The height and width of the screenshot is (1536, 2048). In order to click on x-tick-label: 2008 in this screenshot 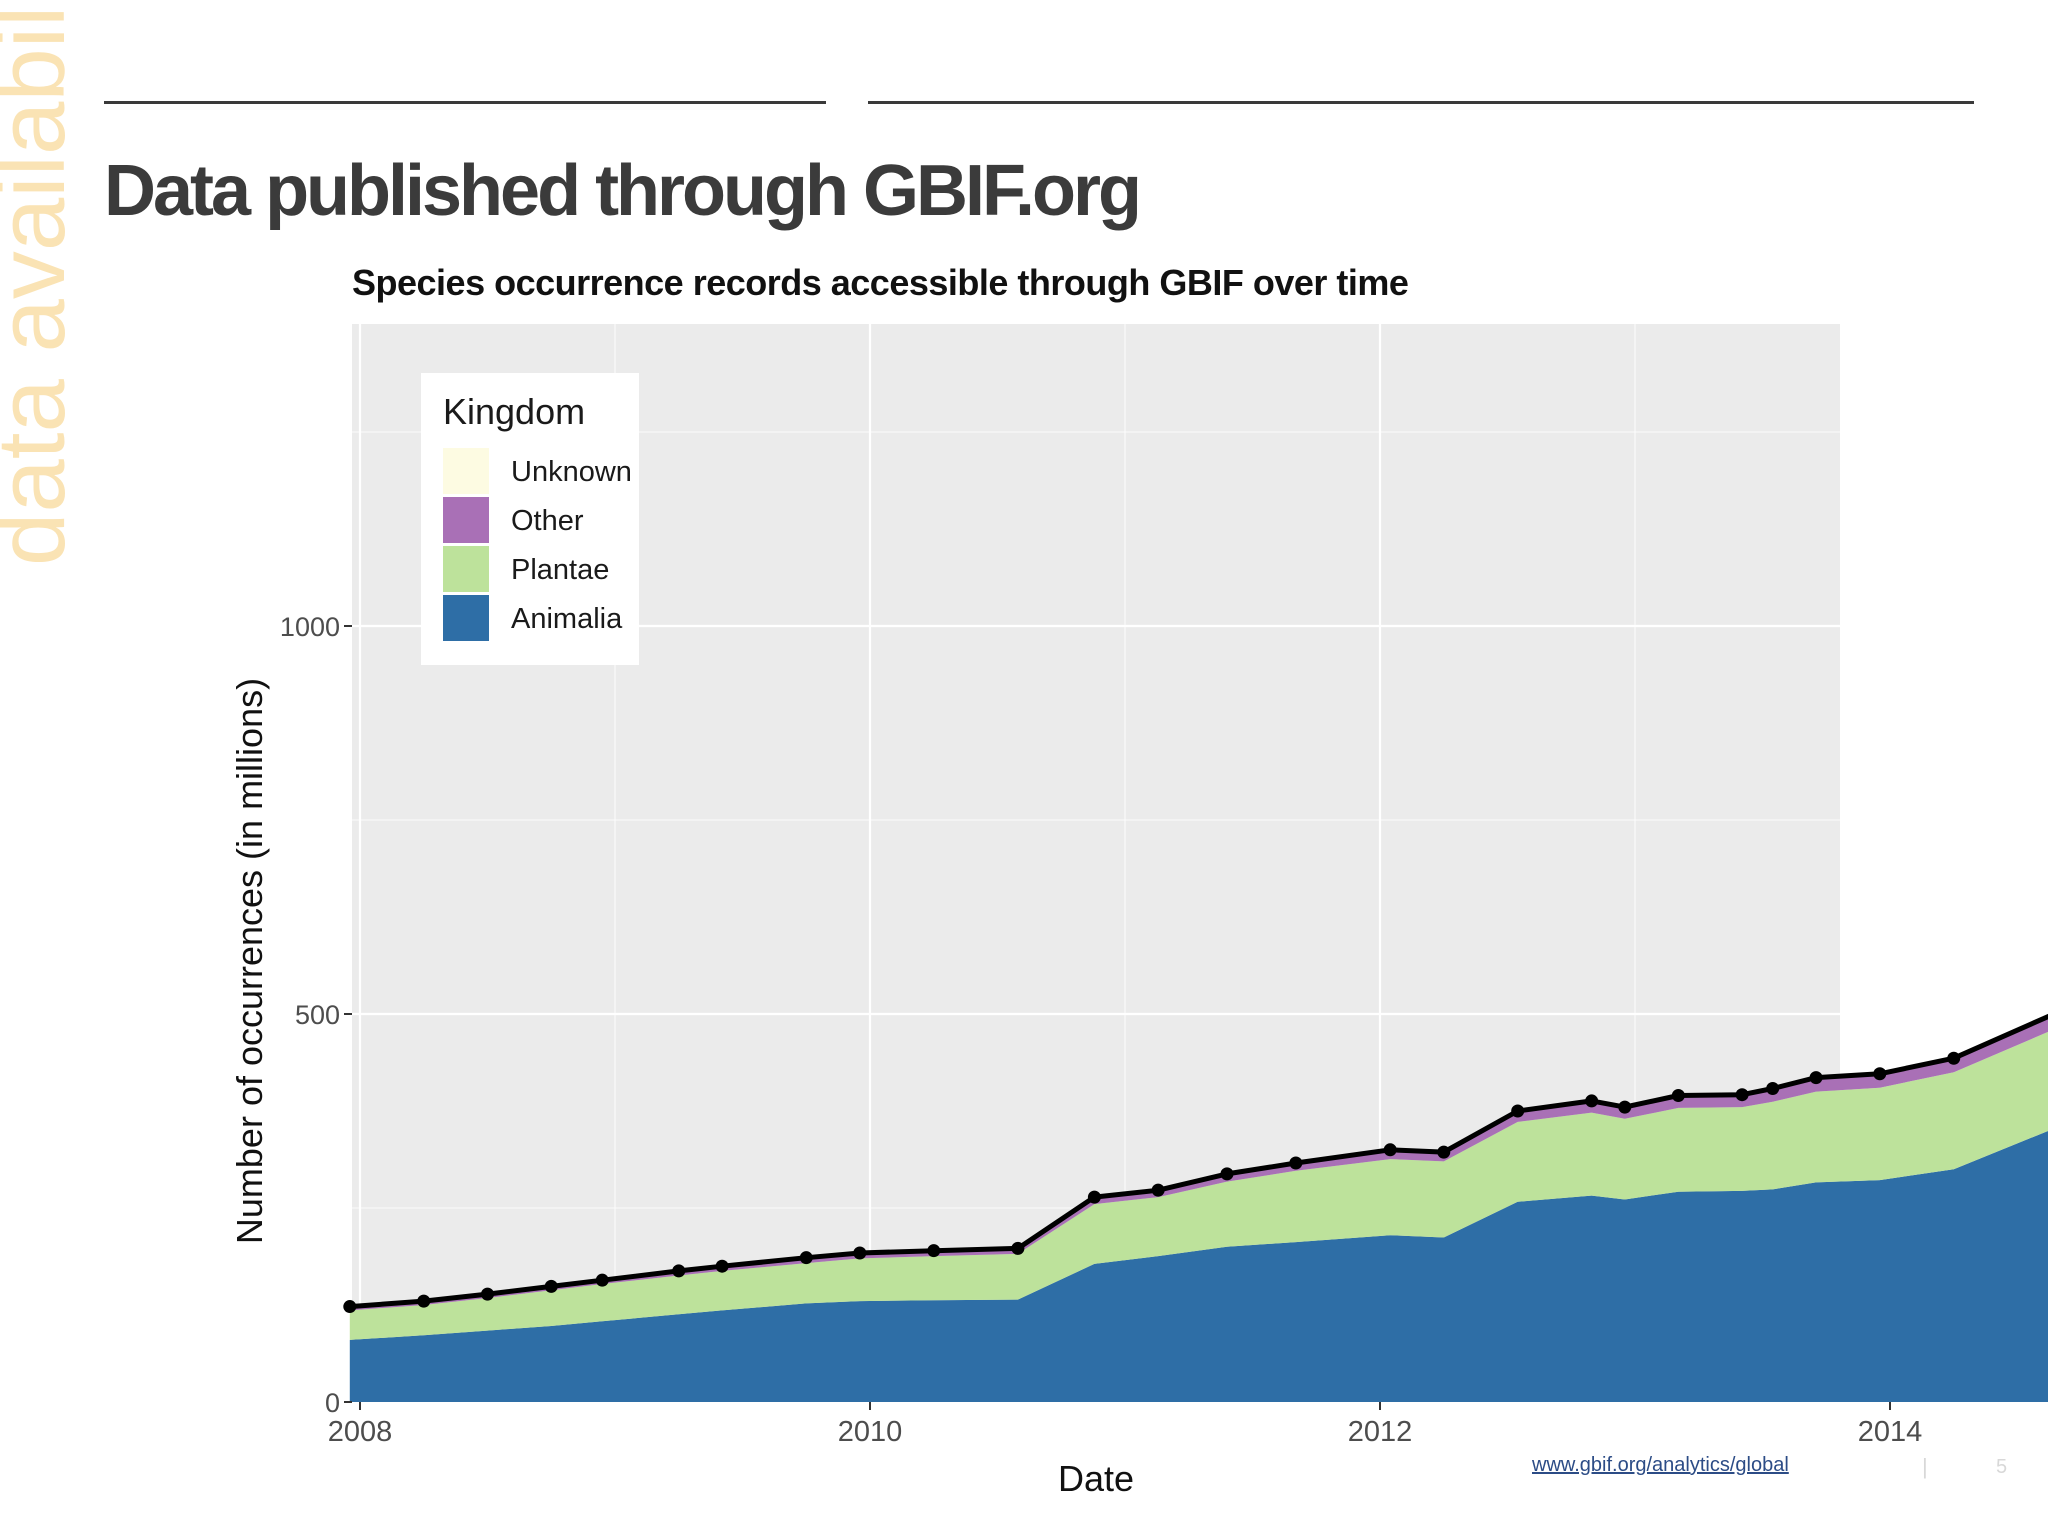, I will do `click(360, 1432)`.